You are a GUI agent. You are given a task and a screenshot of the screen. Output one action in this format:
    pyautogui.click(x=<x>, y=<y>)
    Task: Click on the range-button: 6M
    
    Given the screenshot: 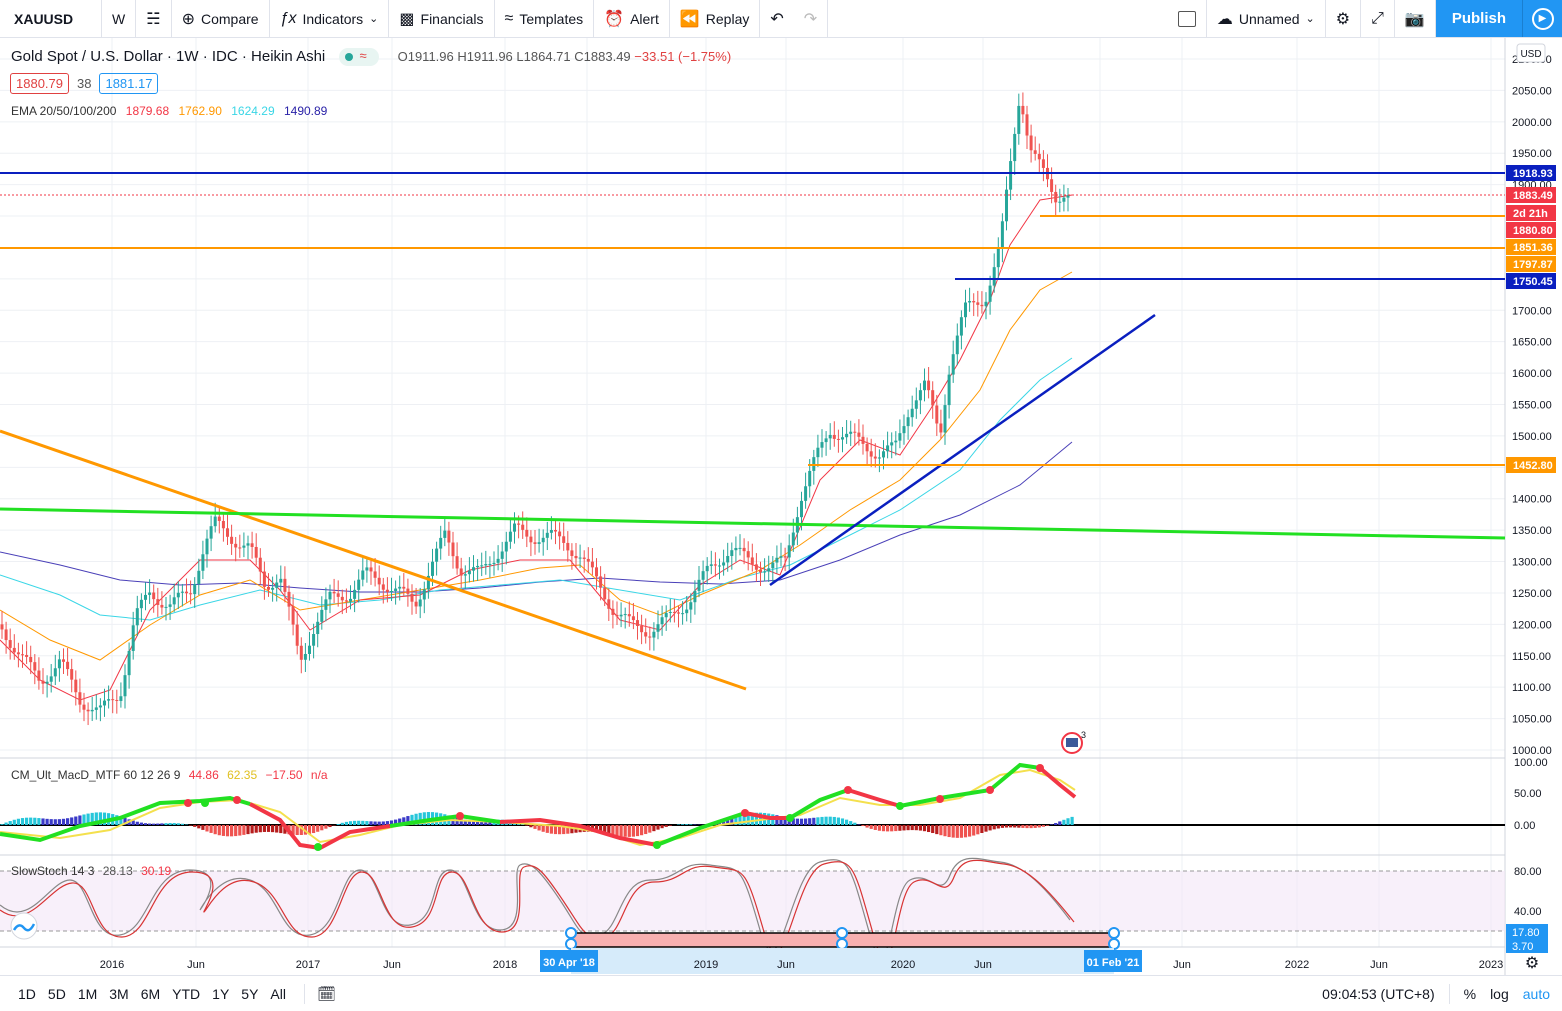 What is the action you would take?
    pyautogui.click(x=150, y=993)
    